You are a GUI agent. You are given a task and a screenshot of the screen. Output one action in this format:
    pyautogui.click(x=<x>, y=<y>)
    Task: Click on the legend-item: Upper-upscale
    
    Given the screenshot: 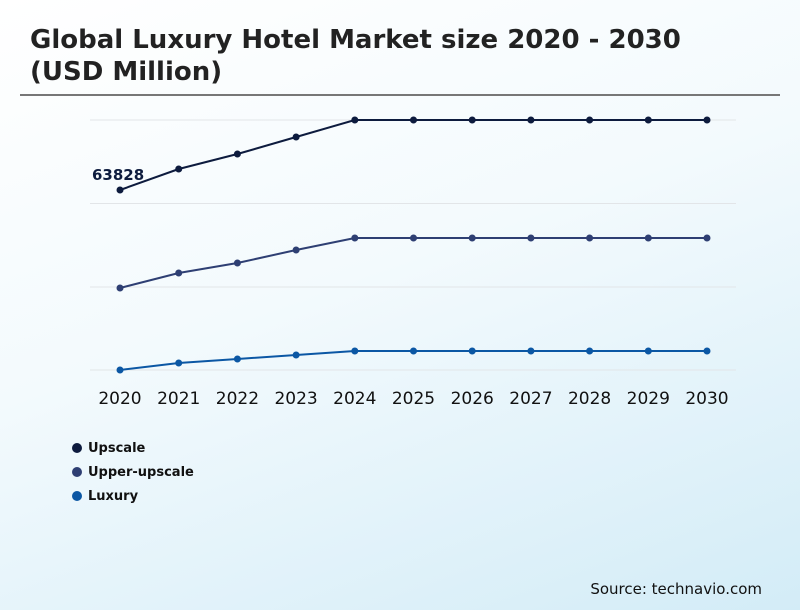 What is the action you would take?
    pyautogui.click(x=133, y=472)
    